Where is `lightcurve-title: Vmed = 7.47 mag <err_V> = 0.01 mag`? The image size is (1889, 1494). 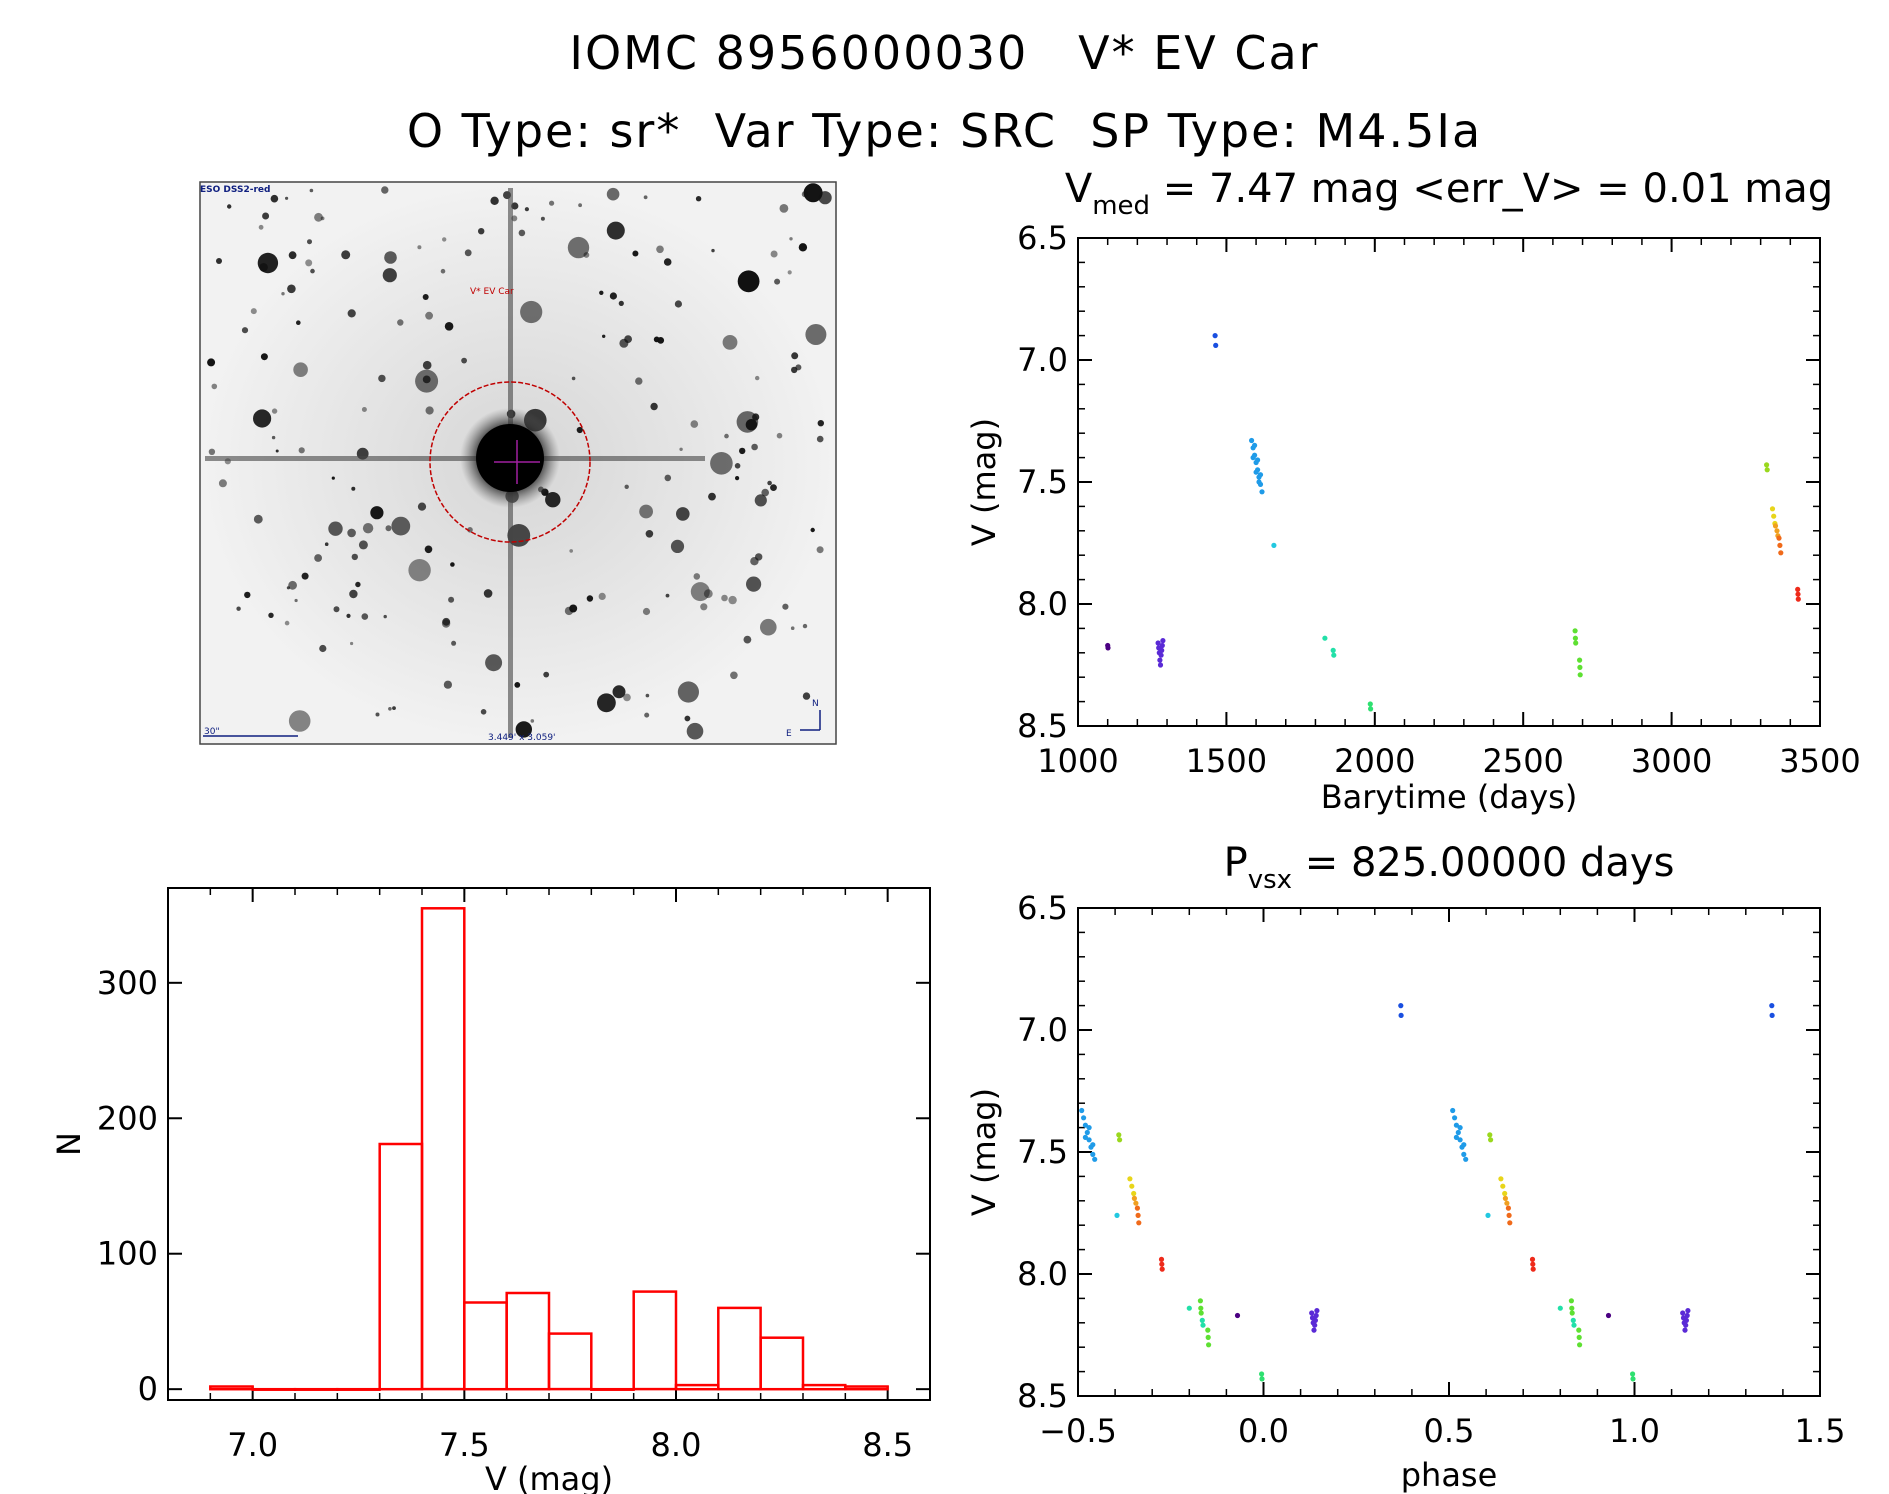 lightcurve-title: Vmed = 7.47 mag <err_V> = 0.01 mag is located at coordinates (1449, 193).